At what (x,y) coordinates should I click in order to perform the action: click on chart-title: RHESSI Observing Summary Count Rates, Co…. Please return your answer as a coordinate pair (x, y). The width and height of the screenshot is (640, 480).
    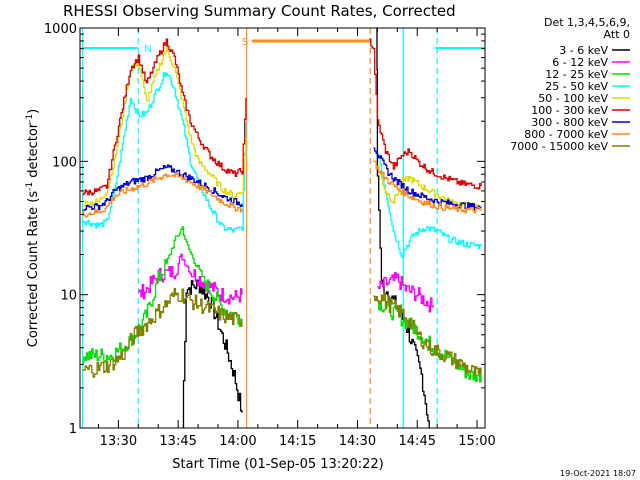
    Looking at the image, I should click on (259, 11).